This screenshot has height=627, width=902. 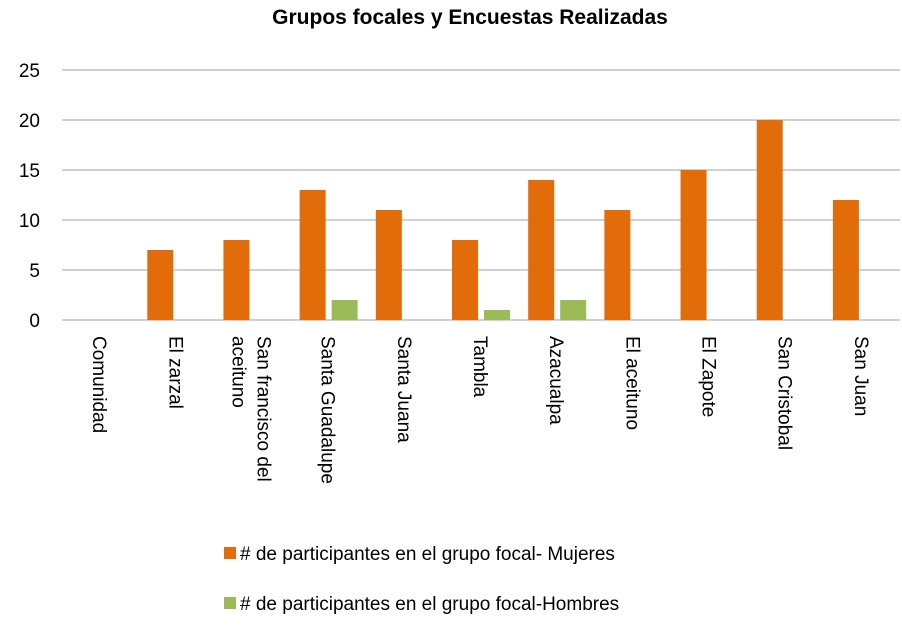 What do you see at coordinates (174, 372) in the screenshot?
I see `x-tick-label: El zarzal` at bounding box center [174, 372].